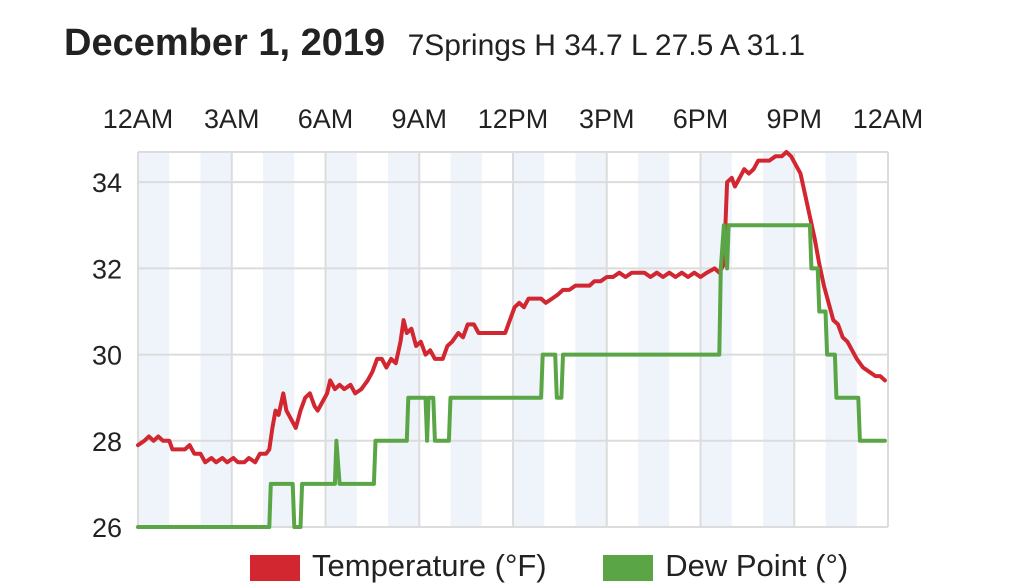  What do you see at coordinates (107, 183) in the screenshot?
I see `y-tick-label: 34` at bounding box center [107, 183].